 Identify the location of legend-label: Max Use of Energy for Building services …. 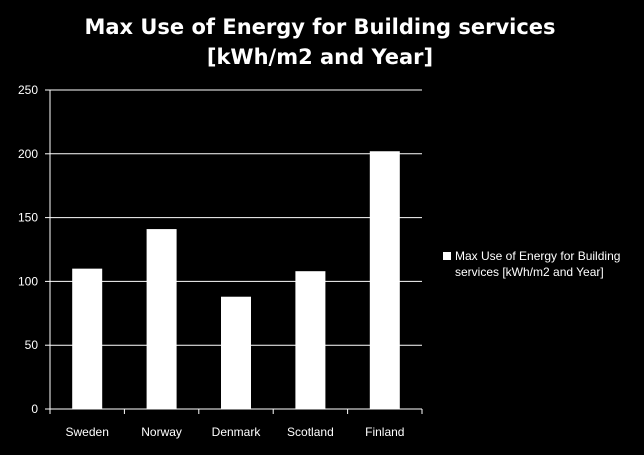
(538, 264).